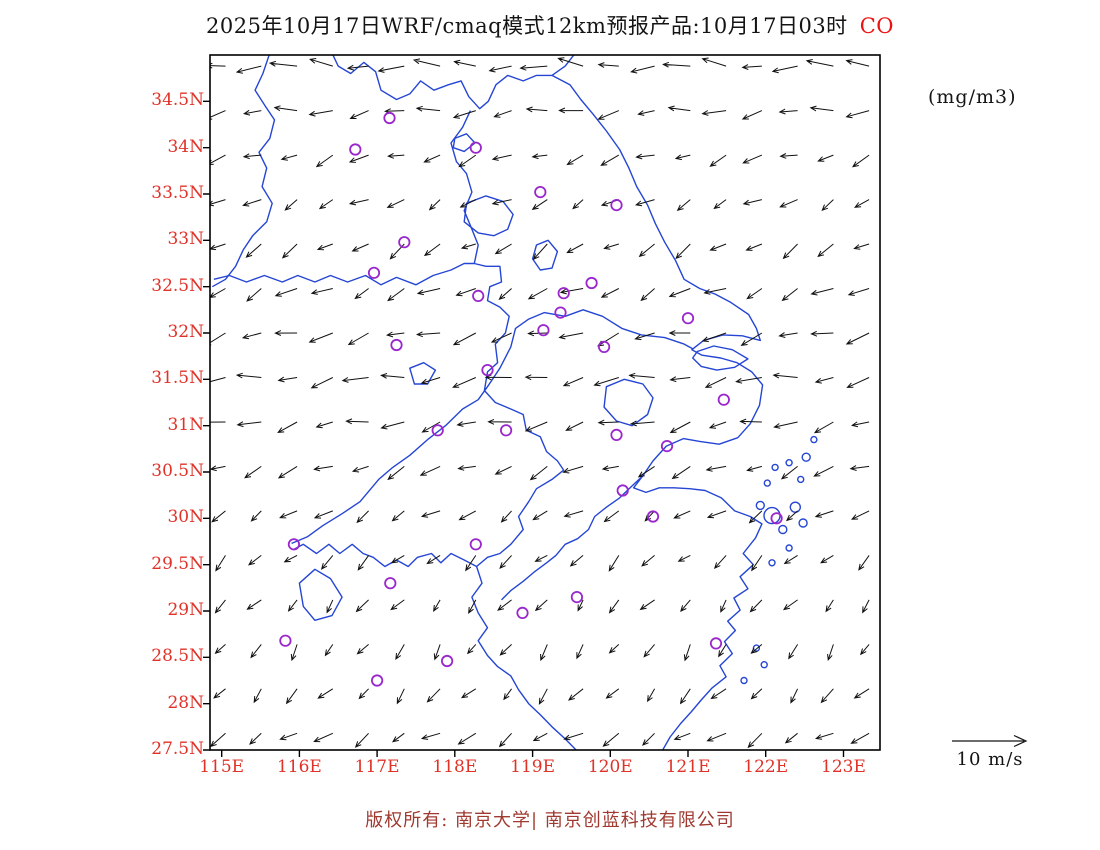 This screenshot has width=1100, height=850. I want to click on title-text: 2025年10月17日WRF/cmaq模式12km预报产品:10月17日03时, so click(527, 26).